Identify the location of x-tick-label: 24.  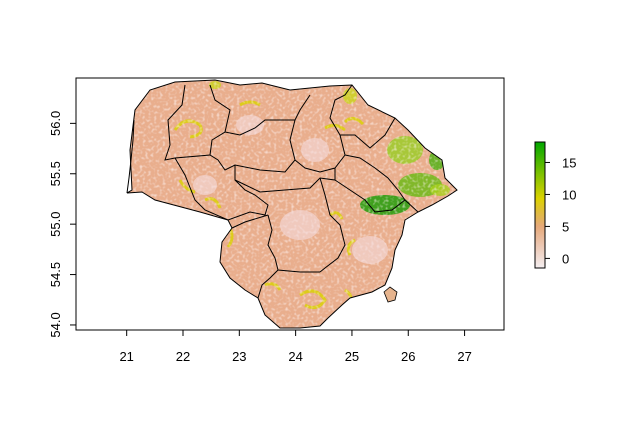
(295, 356).